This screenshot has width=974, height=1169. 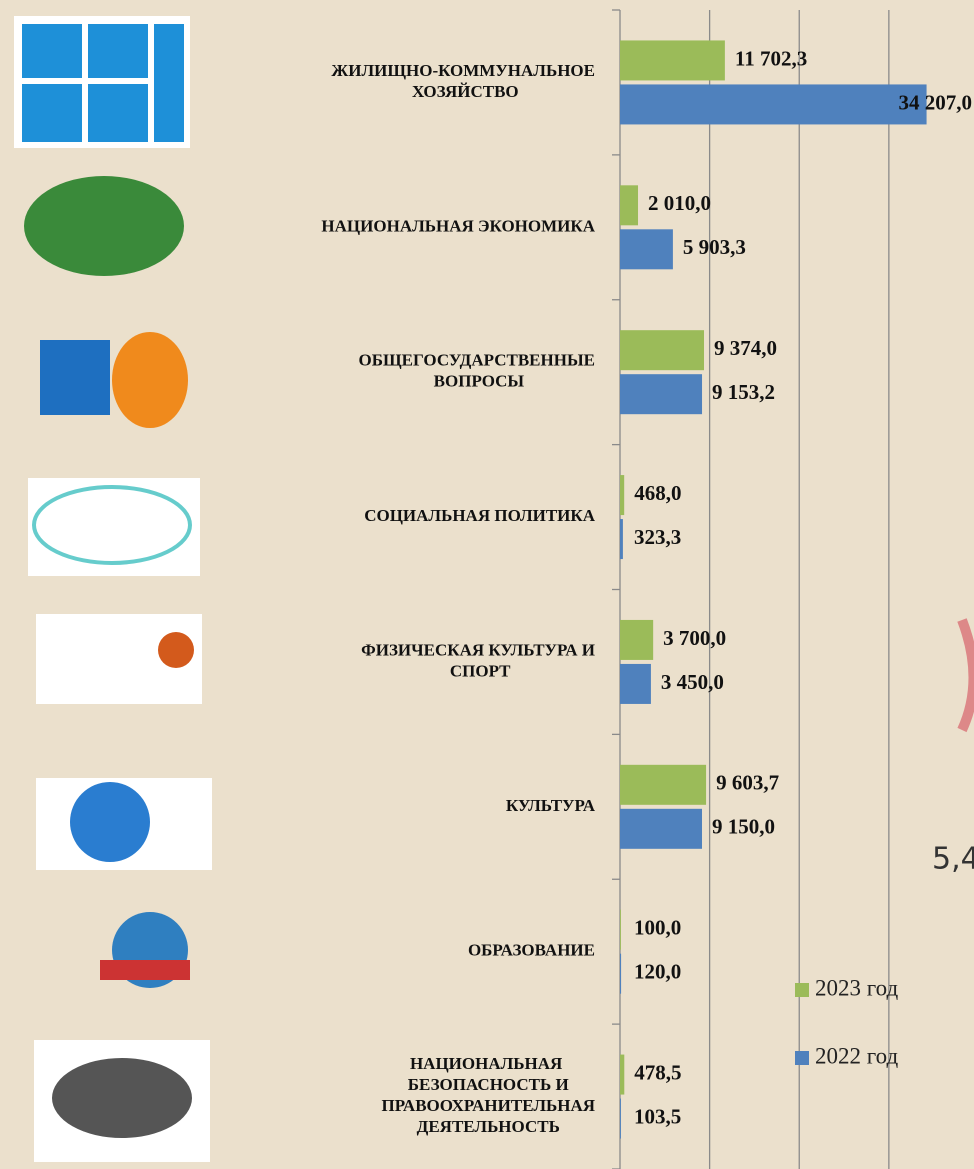 I want to click on value-label: 478,5, so click(x=657, y=1072).